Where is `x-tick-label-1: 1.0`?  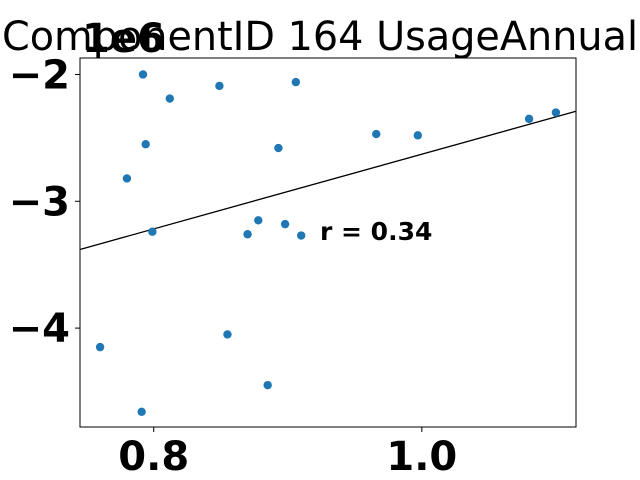
x-tick-label-1: 1.0 is located at coordinates (421, 457).